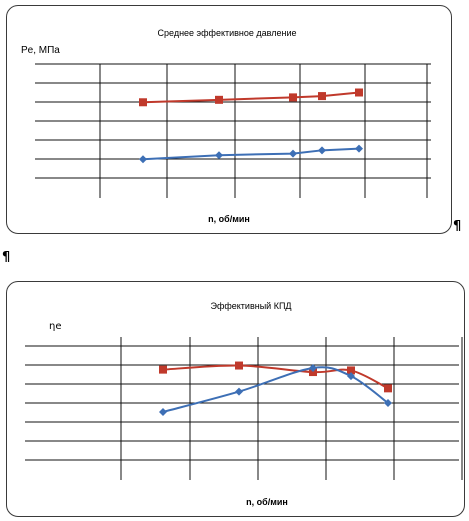  What do you see at coordinates (250, 306) in the screenshot?
I see `chart-title: Эффективный КПД` at bounding box center [250, 306].